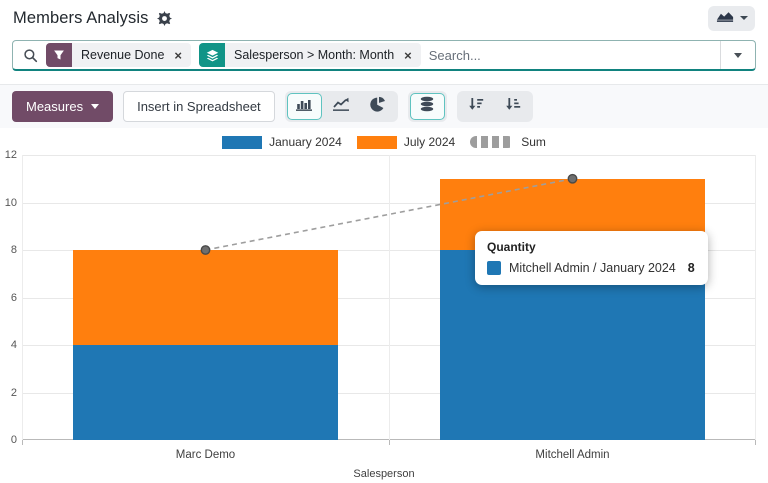 This screenshot has width=768, height=483. Describe the element at coordinates (691, 268) in the screenshot. I see `tooltip-value: 8` at that location.